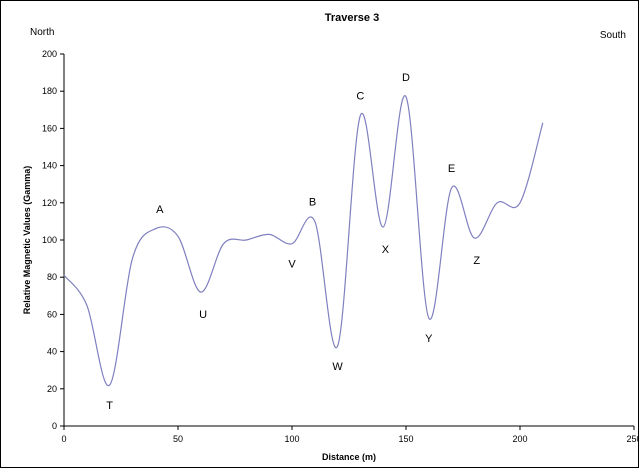 The height and width of the screenshot is (468, 639). I want to click on south-label: South, so click(613, 35).